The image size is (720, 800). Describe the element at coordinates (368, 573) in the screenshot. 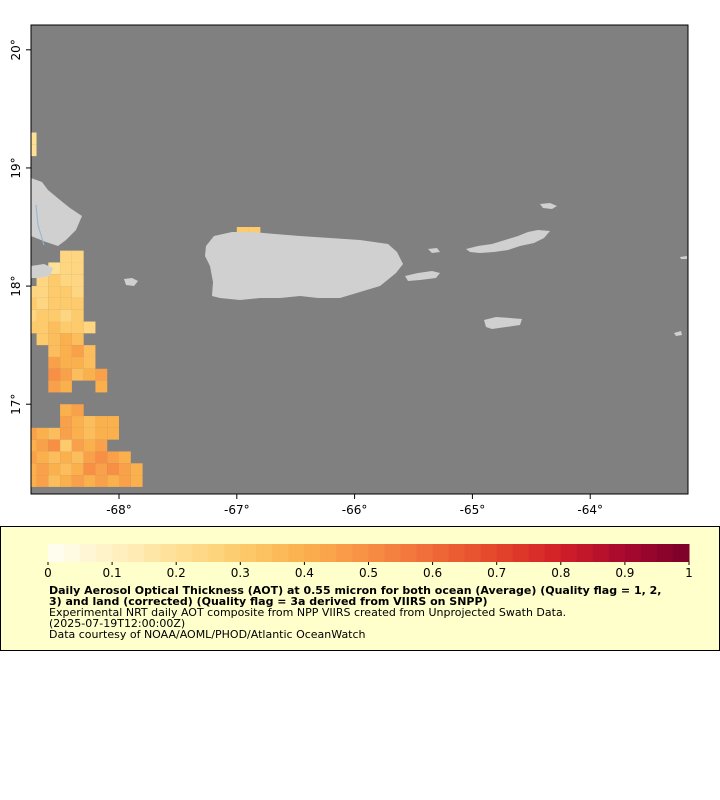

I see `colorbar-tick-label: 0.5` at that location.